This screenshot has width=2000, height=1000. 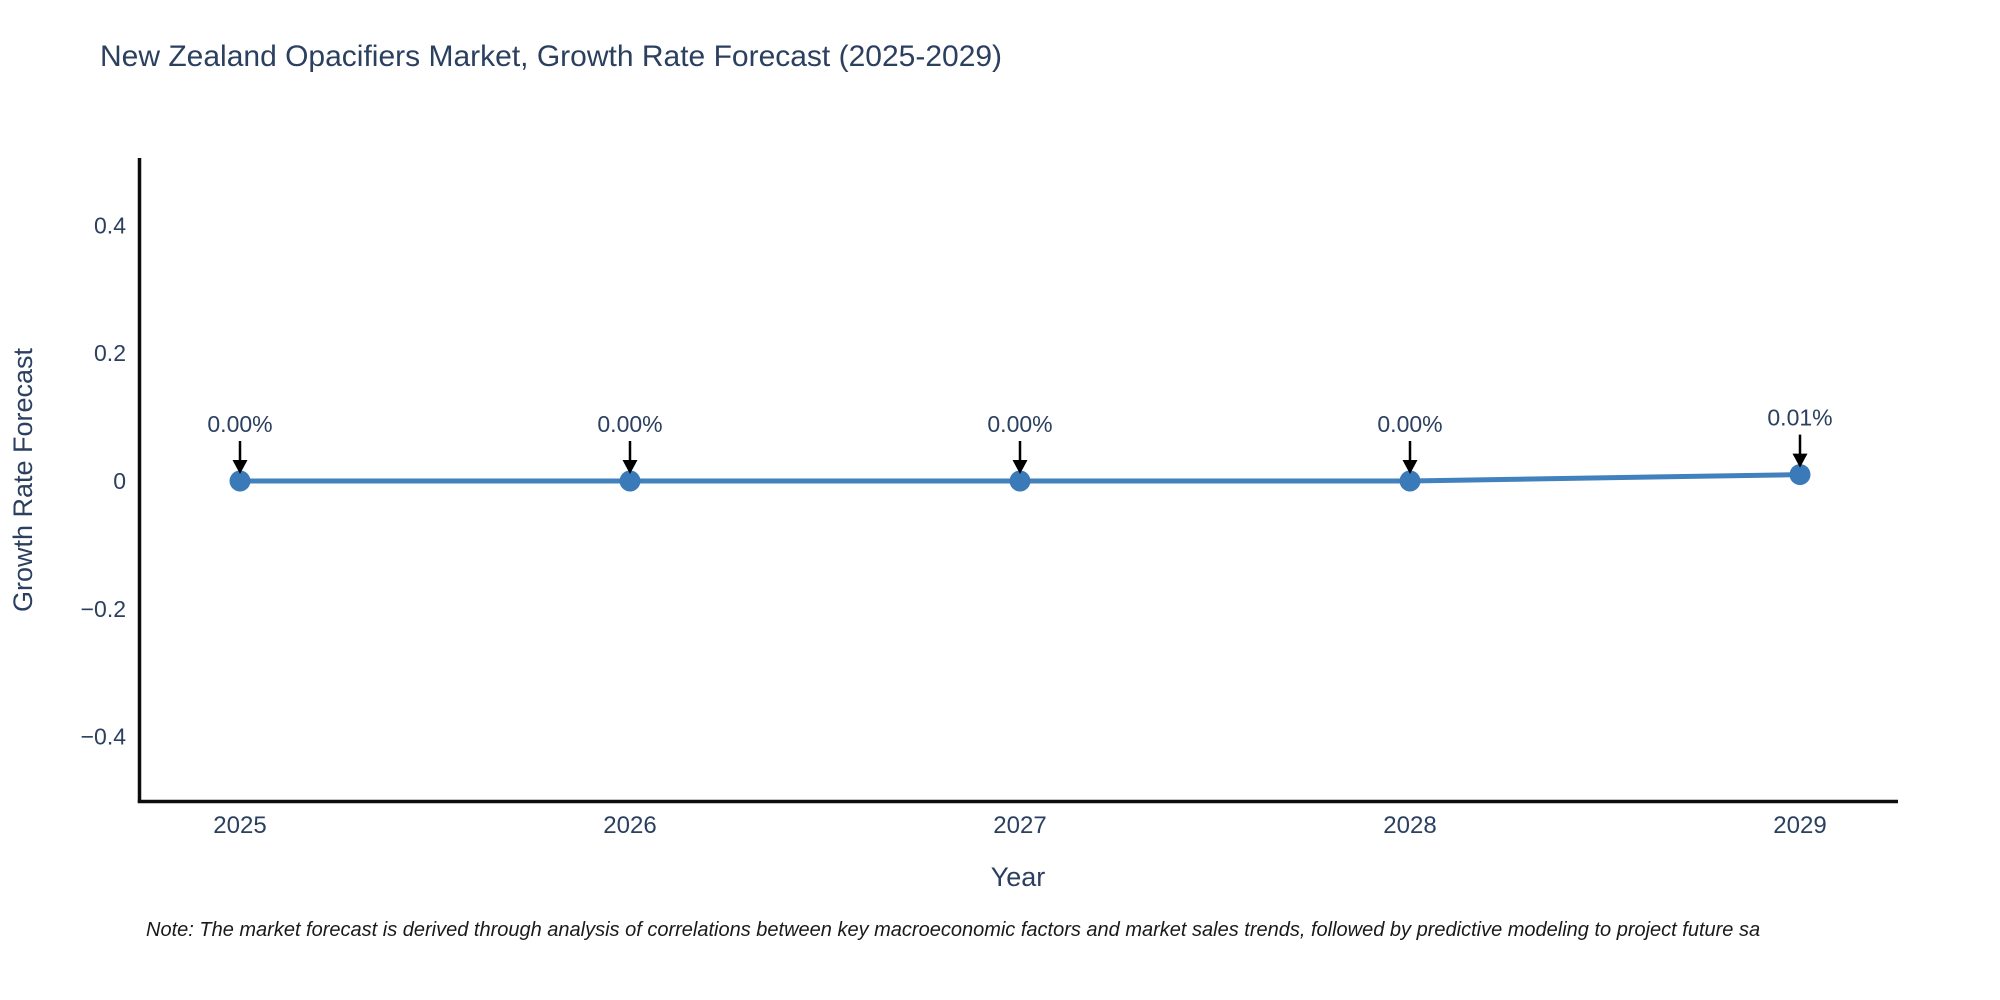 What do you see at coordinates (110, 225) in the screenshot?
I see `y-tick-label: 0.4` at bounding box center [110, 225].